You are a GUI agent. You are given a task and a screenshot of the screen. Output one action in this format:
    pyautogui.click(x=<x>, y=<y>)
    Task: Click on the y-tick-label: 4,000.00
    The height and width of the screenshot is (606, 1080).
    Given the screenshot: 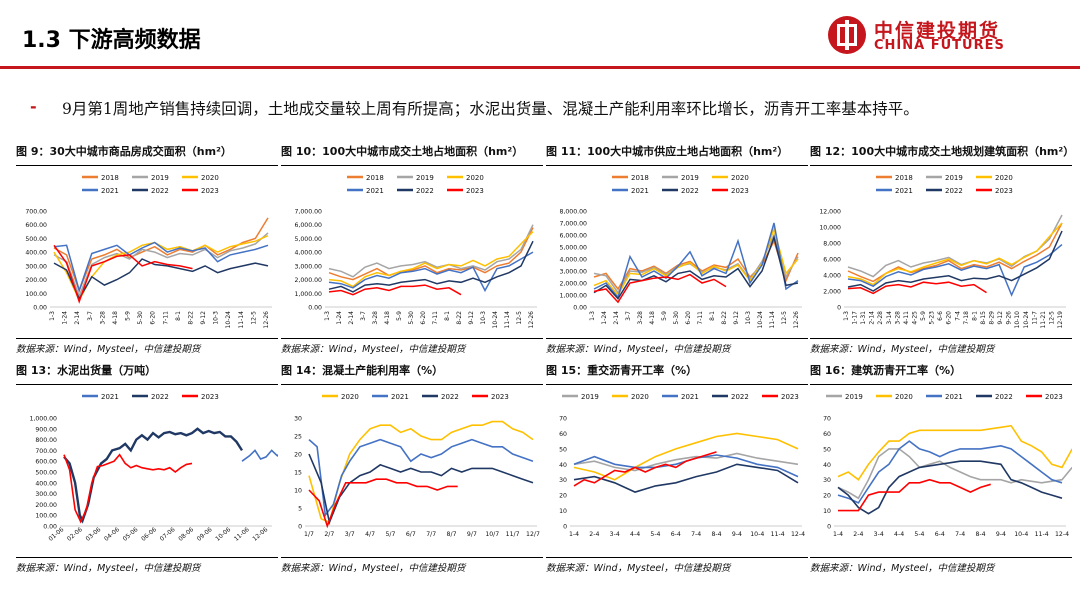 What is the action you would take?
    pyautogui.click(x=573, y=260)
    